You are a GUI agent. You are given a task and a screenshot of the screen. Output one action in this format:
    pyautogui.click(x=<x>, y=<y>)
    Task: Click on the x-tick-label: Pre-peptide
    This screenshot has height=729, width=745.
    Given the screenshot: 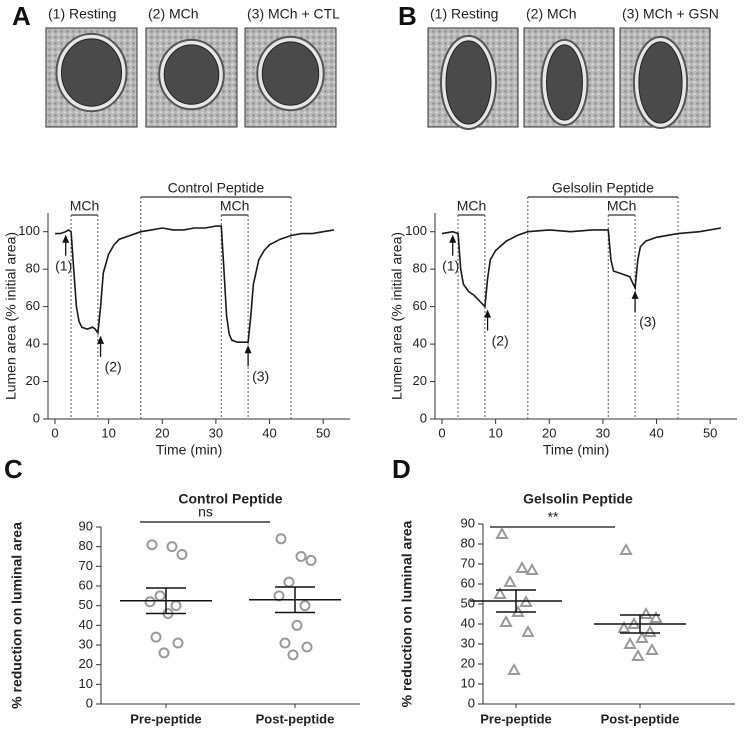 What is the action you would take?
    pyautogui.click(x=516, y=718)
    